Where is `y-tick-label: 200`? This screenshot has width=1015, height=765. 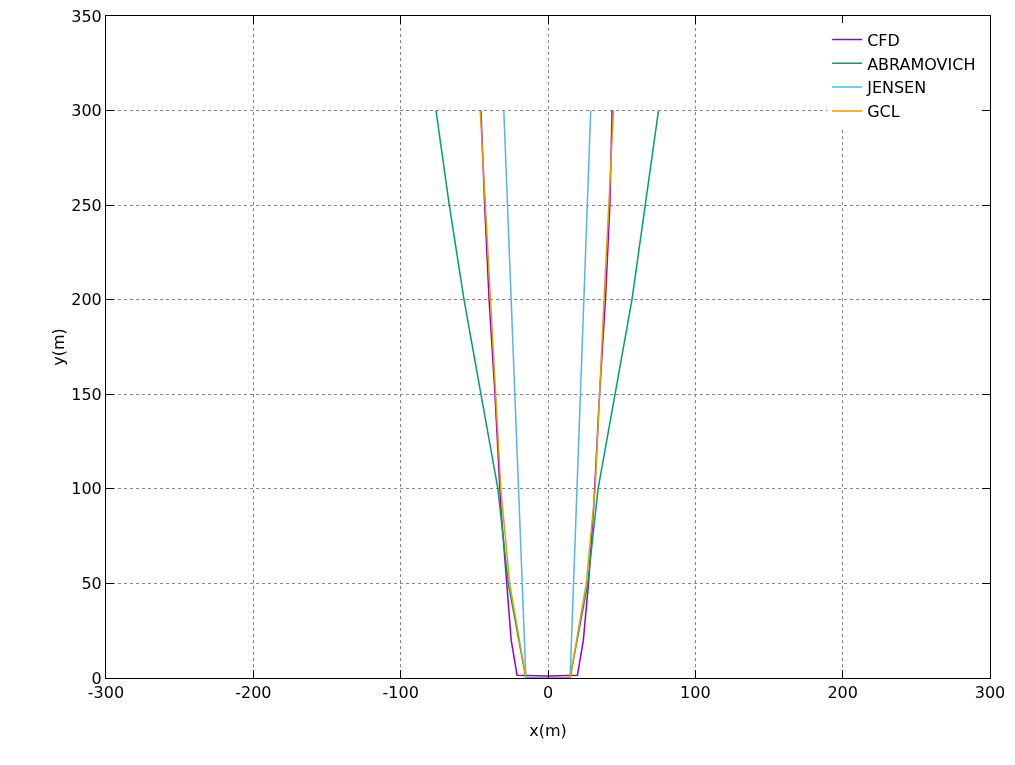 y-tick-label: 200 is located at coordinates (86, 300).